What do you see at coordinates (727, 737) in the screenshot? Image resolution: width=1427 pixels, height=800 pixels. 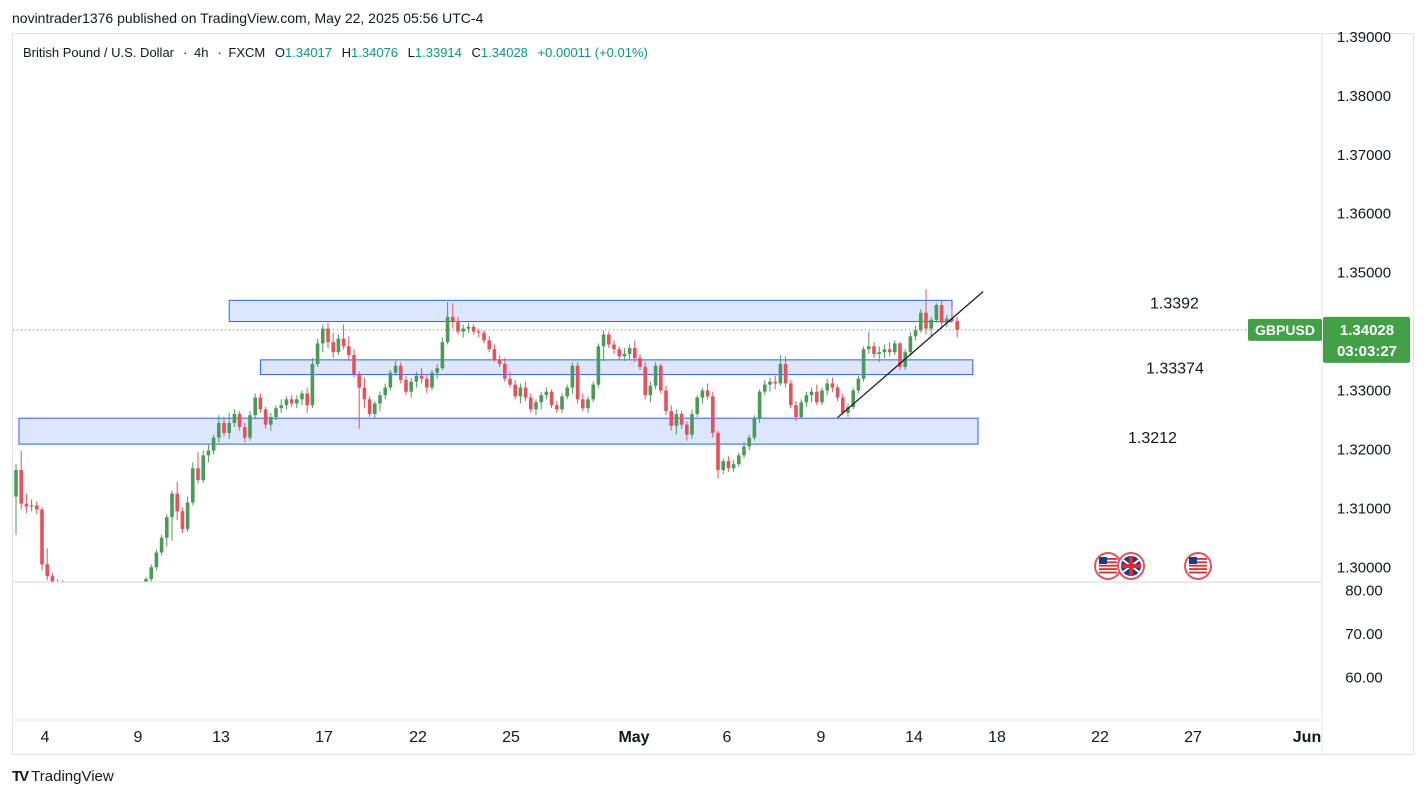 I see `time-tick-label: 6` at bounding box center [727, 737].